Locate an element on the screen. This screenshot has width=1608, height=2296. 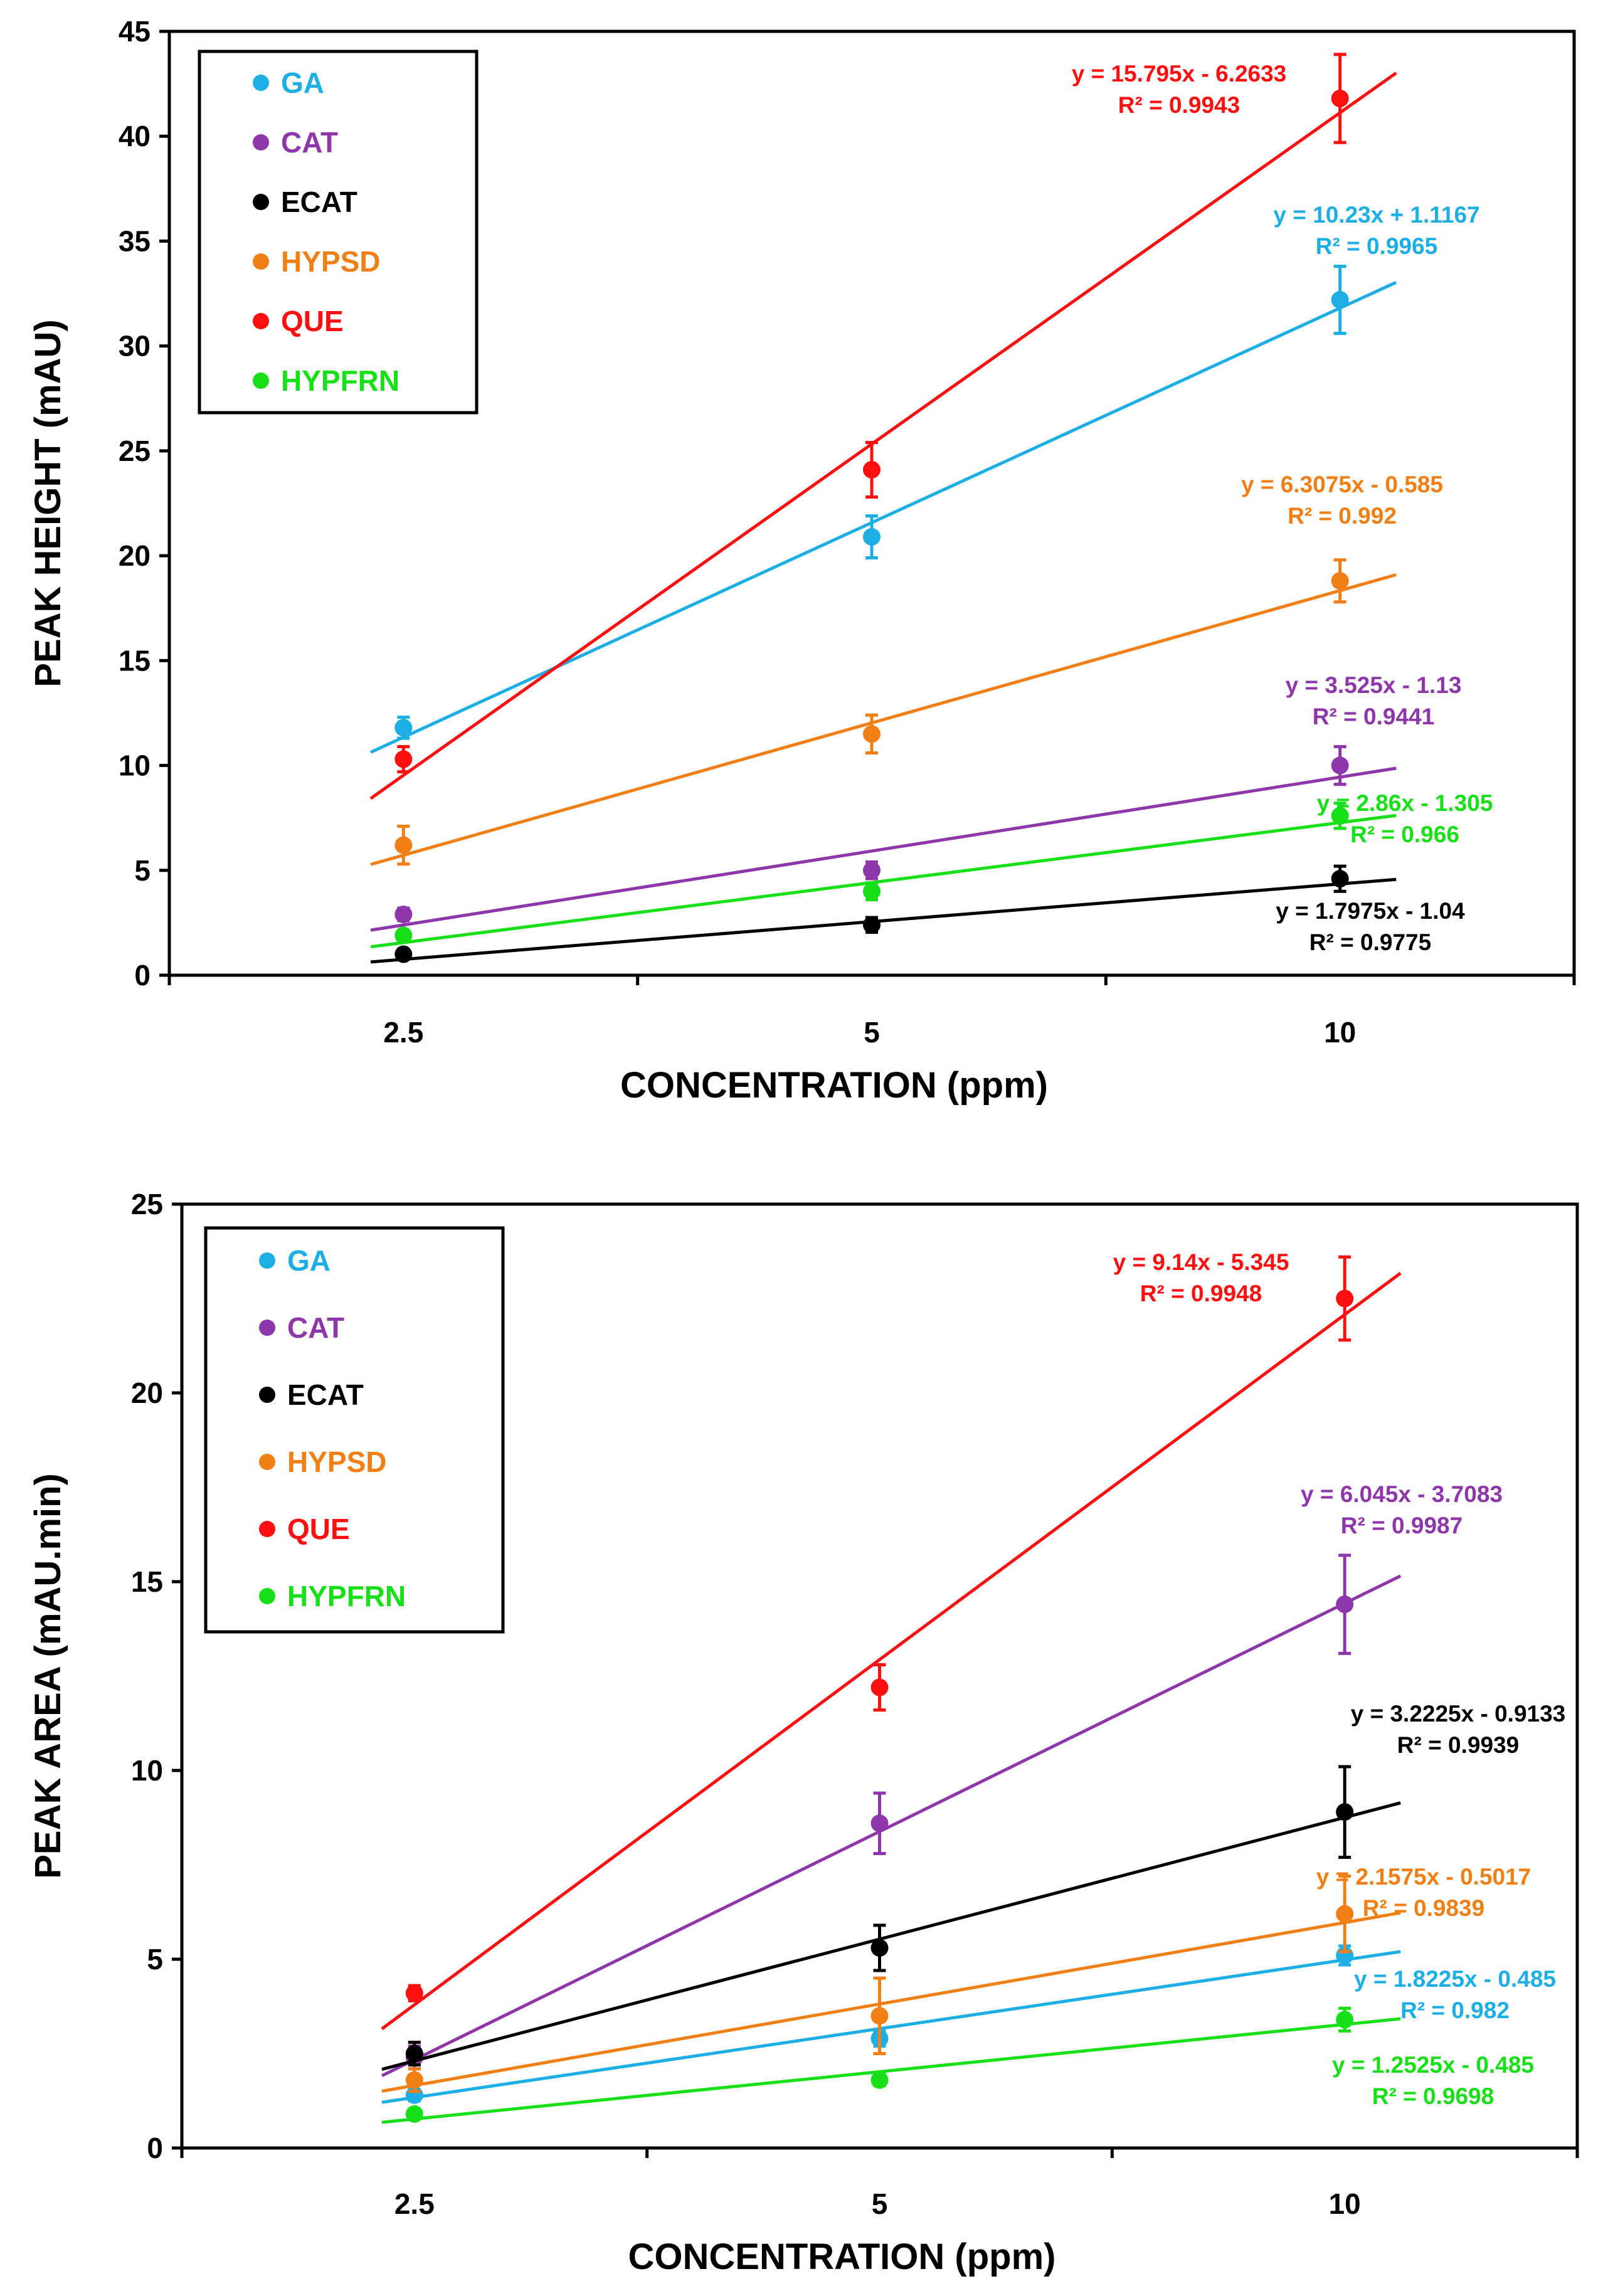
series-hypsd: y = 6.3075x - 0.585 R² = 0.992 is located at coordinates (906, 669).